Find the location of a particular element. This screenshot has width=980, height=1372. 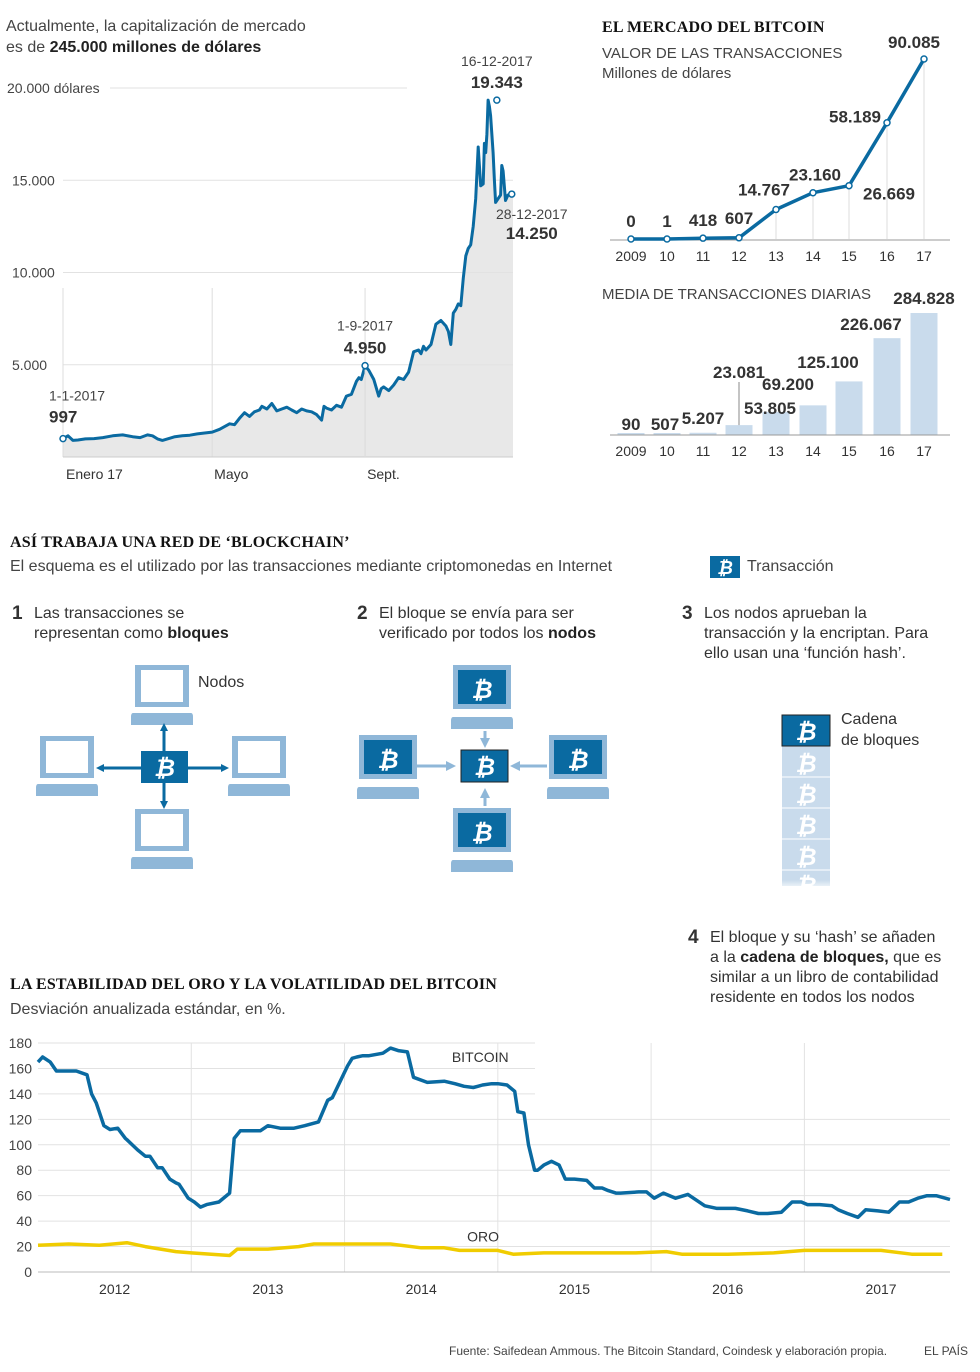

step-number: 4 is located at coordinates (693, 937).